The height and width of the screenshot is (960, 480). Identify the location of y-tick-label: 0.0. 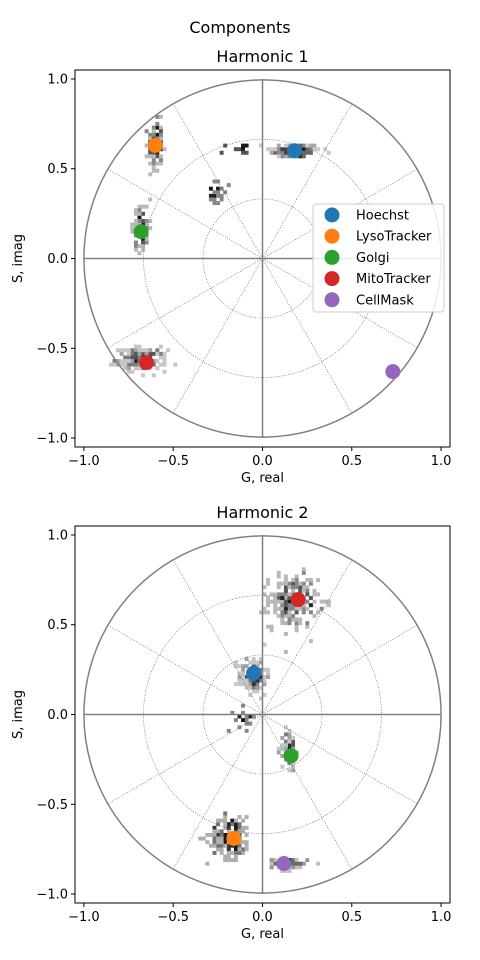
(57, 715).